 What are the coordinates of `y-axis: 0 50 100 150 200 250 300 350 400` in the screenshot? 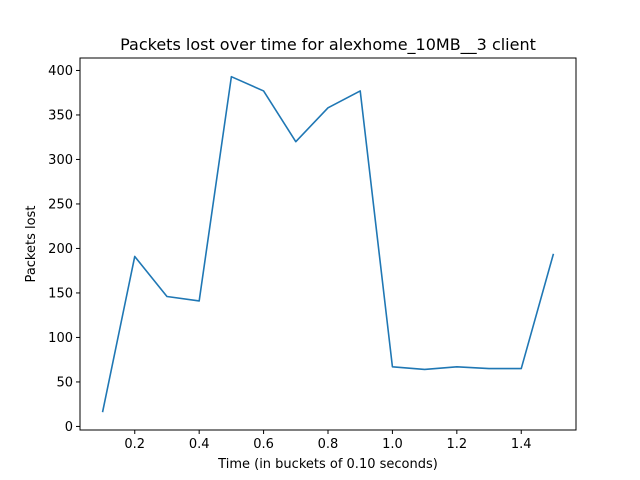 It's located at (64, 249).